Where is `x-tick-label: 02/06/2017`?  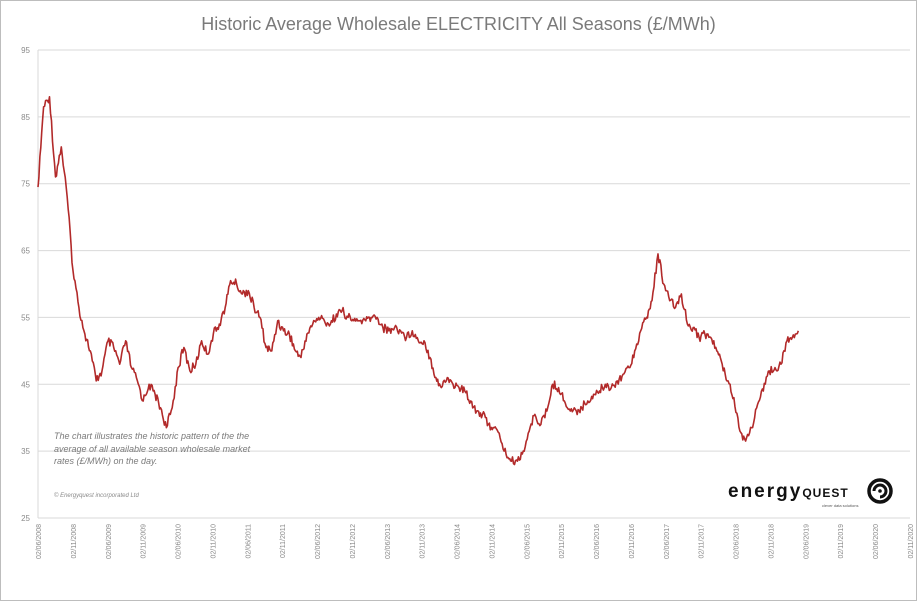
x-tick-label: 02/06/2017 is located at coordinates (667, 541).